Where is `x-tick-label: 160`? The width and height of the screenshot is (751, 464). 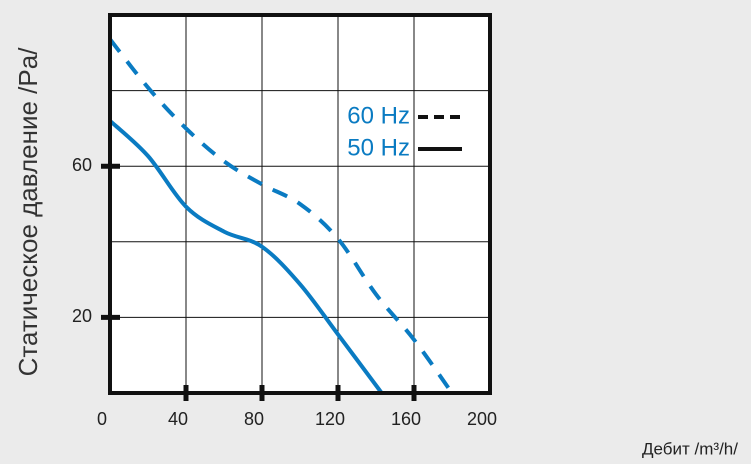
x-tick-label: 160 is located at coordinates (406, 419).